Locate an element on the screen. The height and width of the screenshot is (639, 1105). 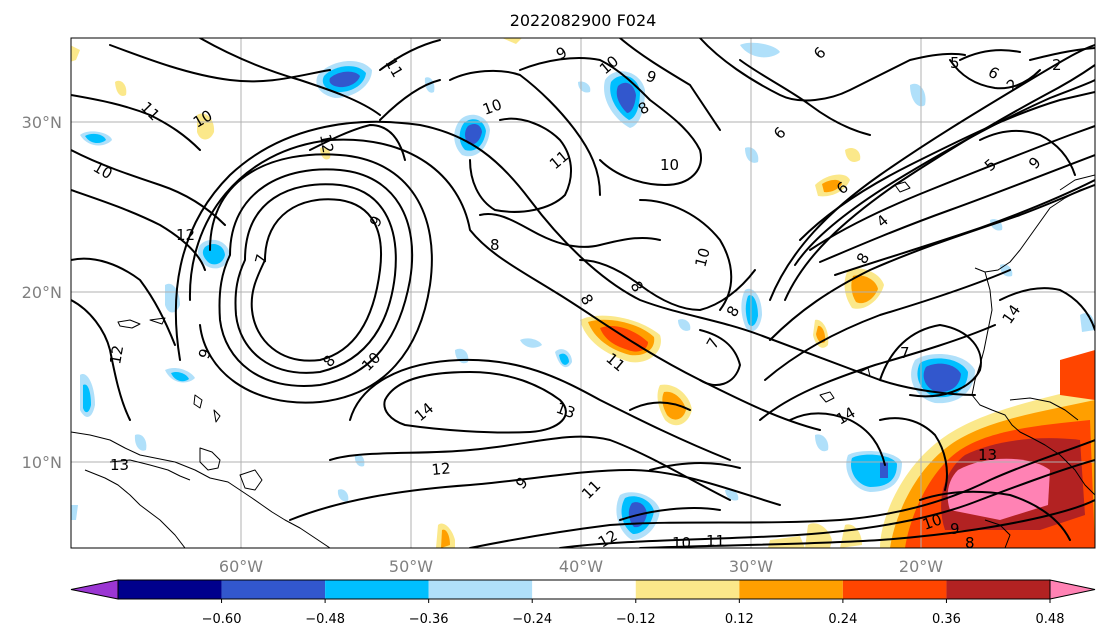
figure-title: 2022082900 F024 is located at coordinates (583, 20).